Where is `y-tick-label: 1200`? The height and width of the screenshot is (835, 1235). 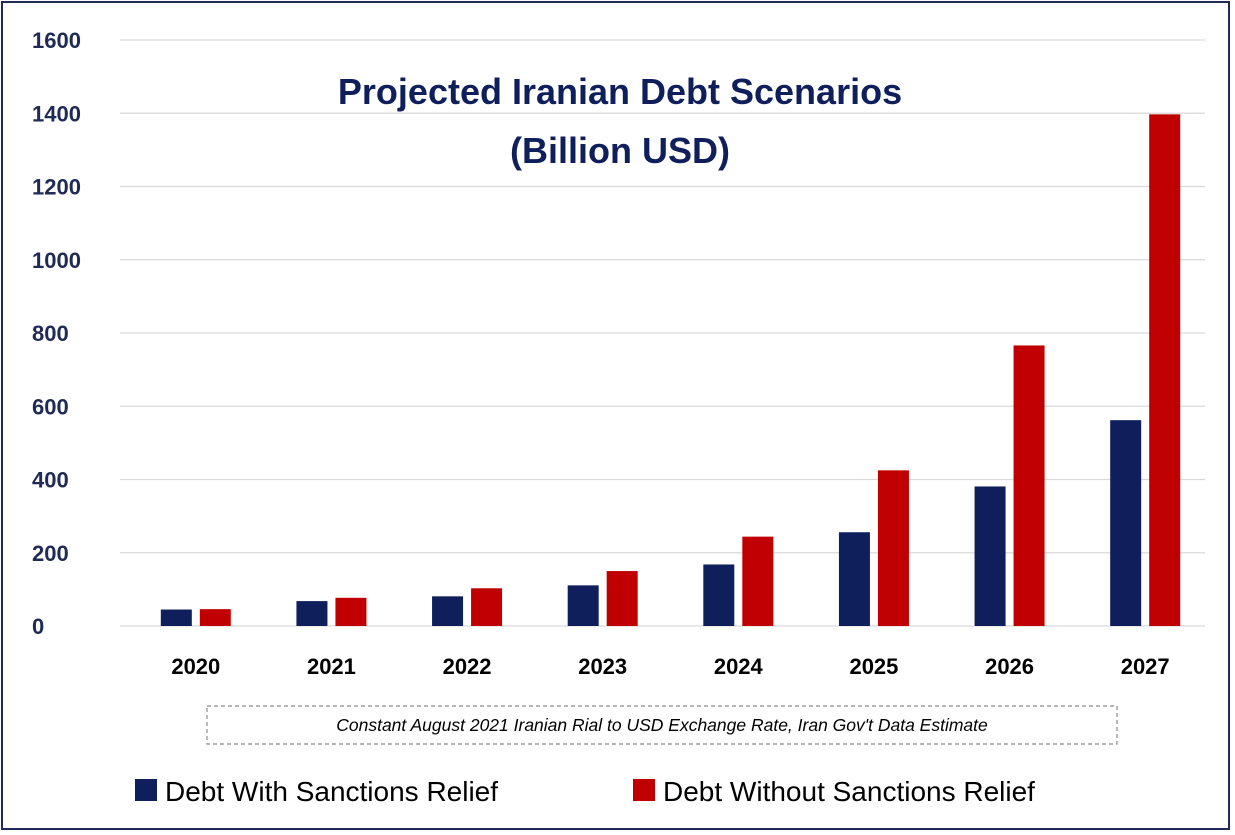
y-tick-label: 1200 is located at coordinates (56, 187).